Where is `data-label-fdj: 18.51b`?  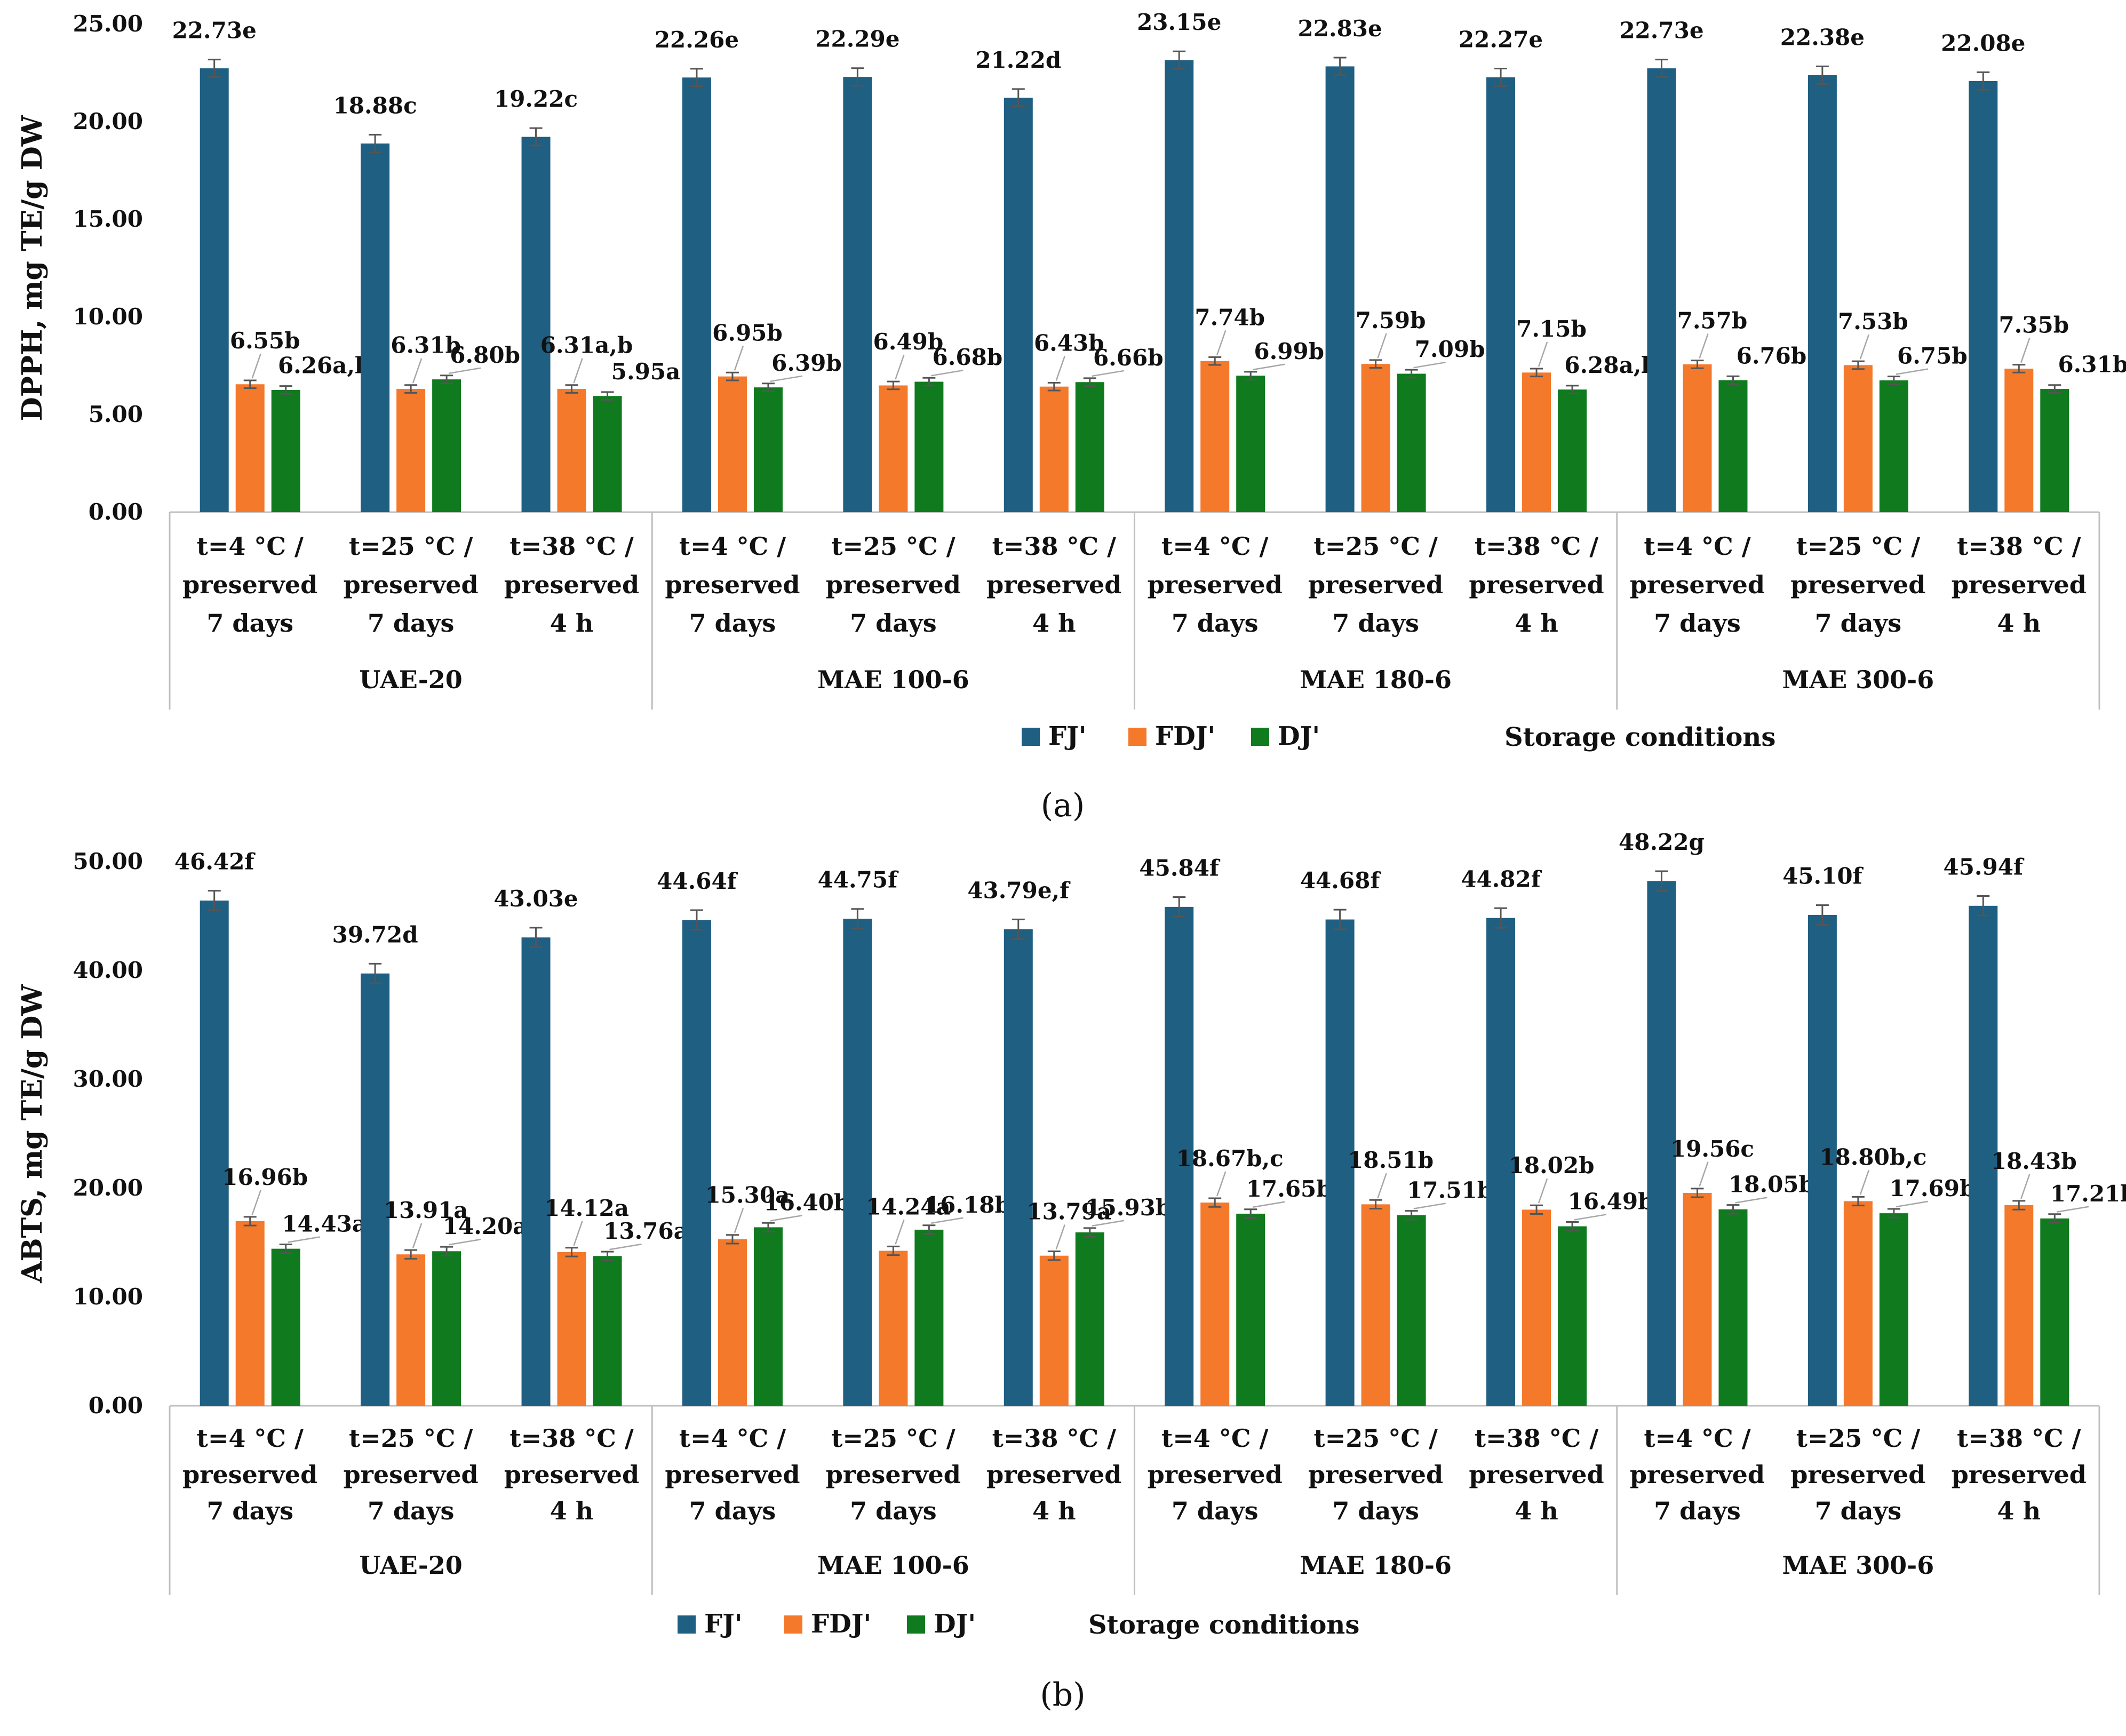 data-label-fdj: 18.51b is located at coordinates (1391, 1160).